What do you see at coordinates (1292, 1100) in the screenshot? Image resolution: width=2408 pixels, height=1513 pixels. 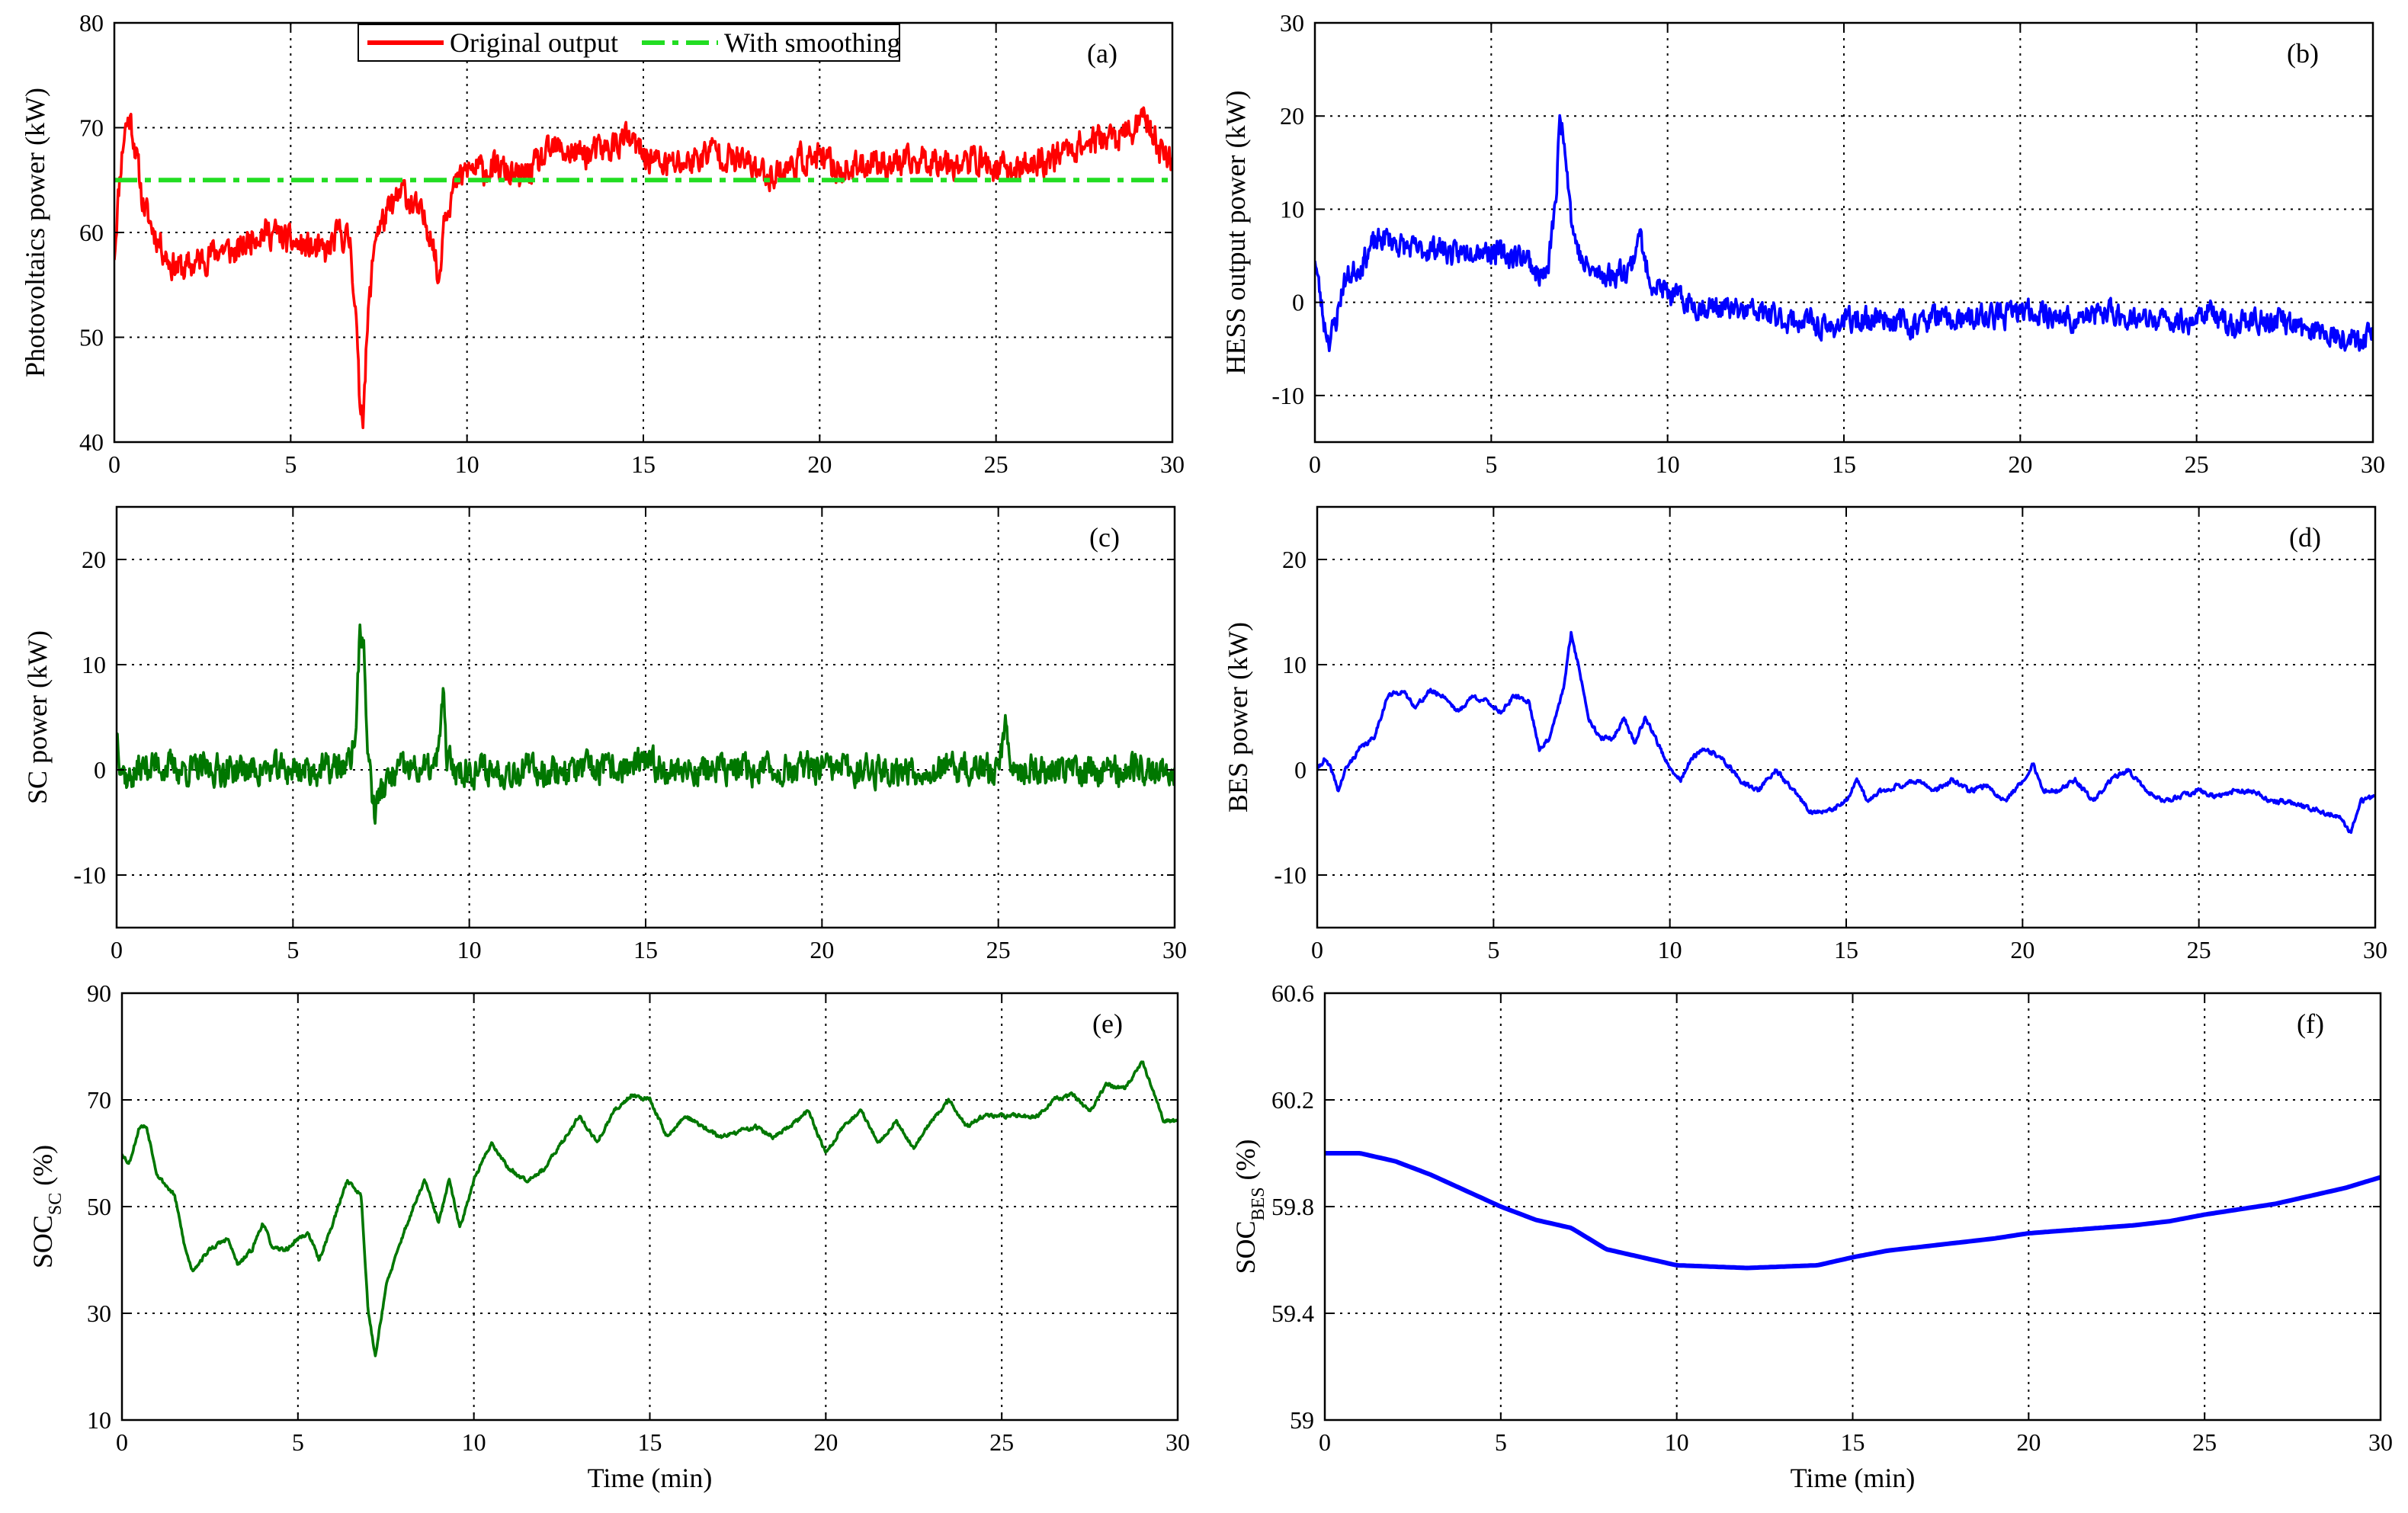 I see `y-tick-label: 60.2` at bounding box center [1292, 1100].